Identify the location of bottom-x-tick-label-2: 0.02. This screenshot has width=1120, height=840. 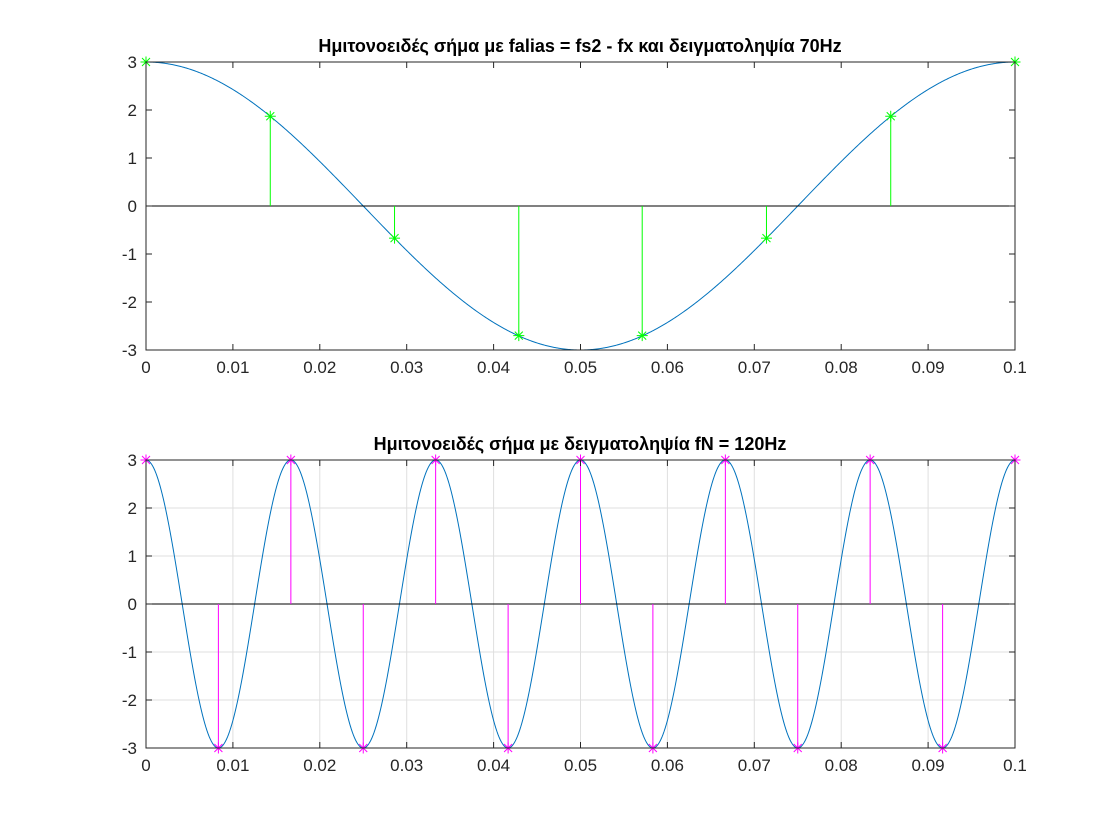
(319, 765).